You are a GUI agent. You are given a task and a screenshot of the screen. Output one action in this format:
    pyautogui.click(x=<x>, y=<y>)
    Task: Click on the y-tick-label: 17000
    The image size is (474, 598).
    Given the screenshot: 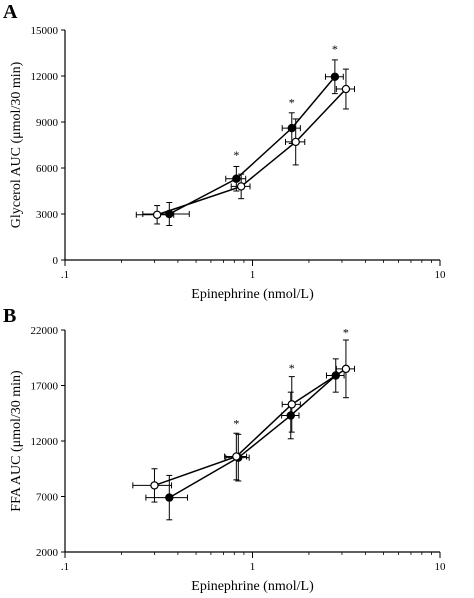 What is the action you would take?
    pyautogui.click(x=45, y=387)
    